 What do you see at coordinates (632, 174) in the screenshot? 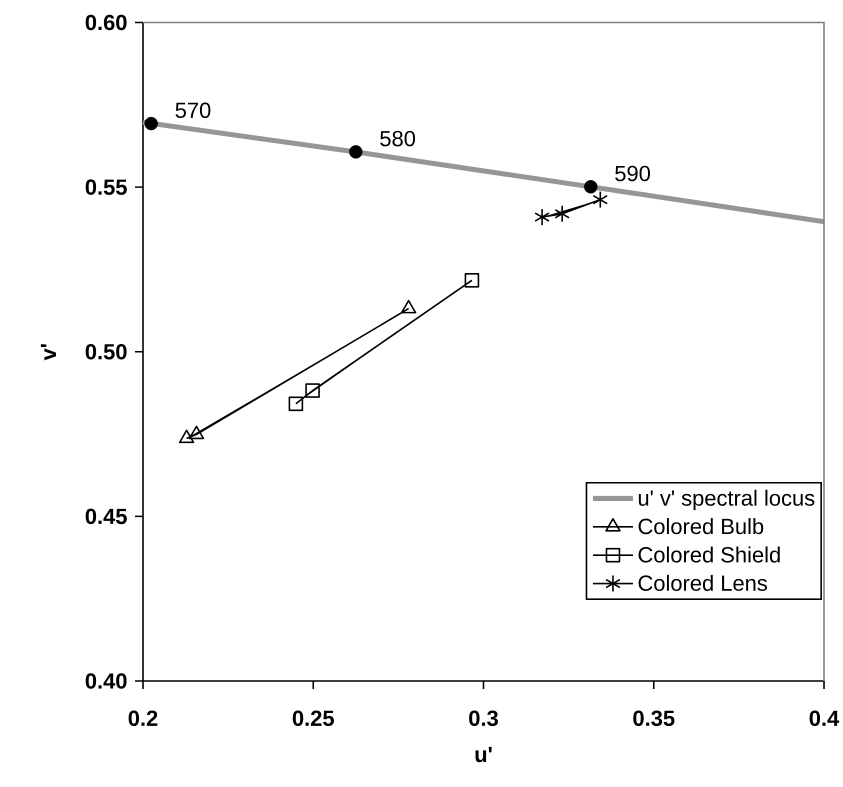
I see `annotation: 590` at bounding box center [632, 174].